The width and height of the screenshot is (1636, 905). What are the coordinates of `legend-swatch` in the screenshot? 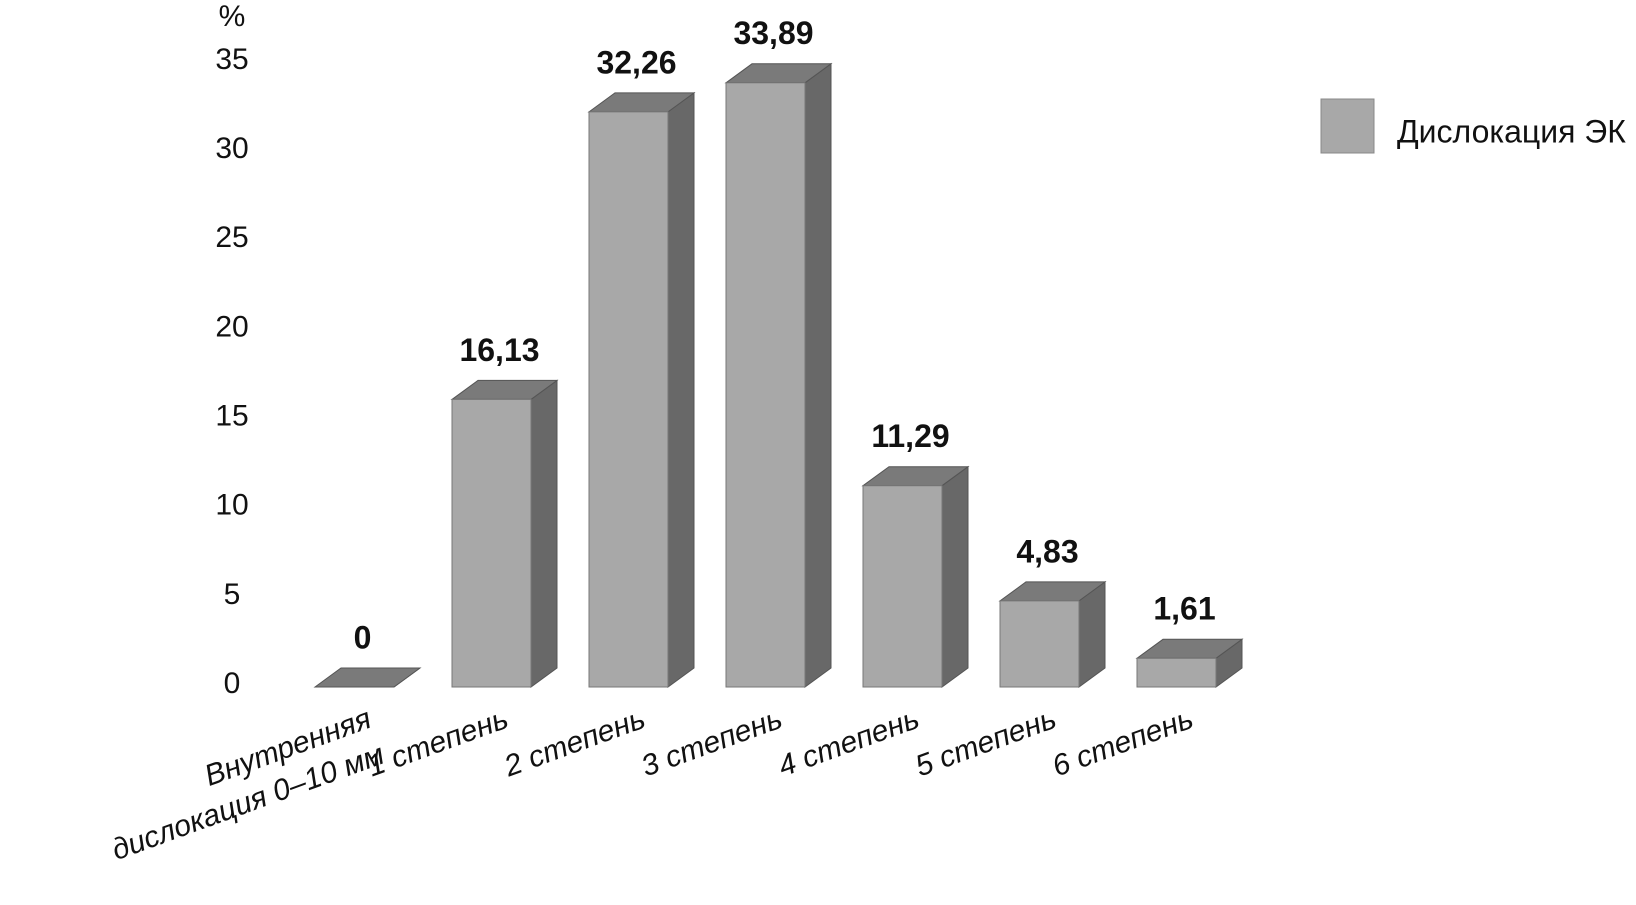 It's located at (1347, 126).